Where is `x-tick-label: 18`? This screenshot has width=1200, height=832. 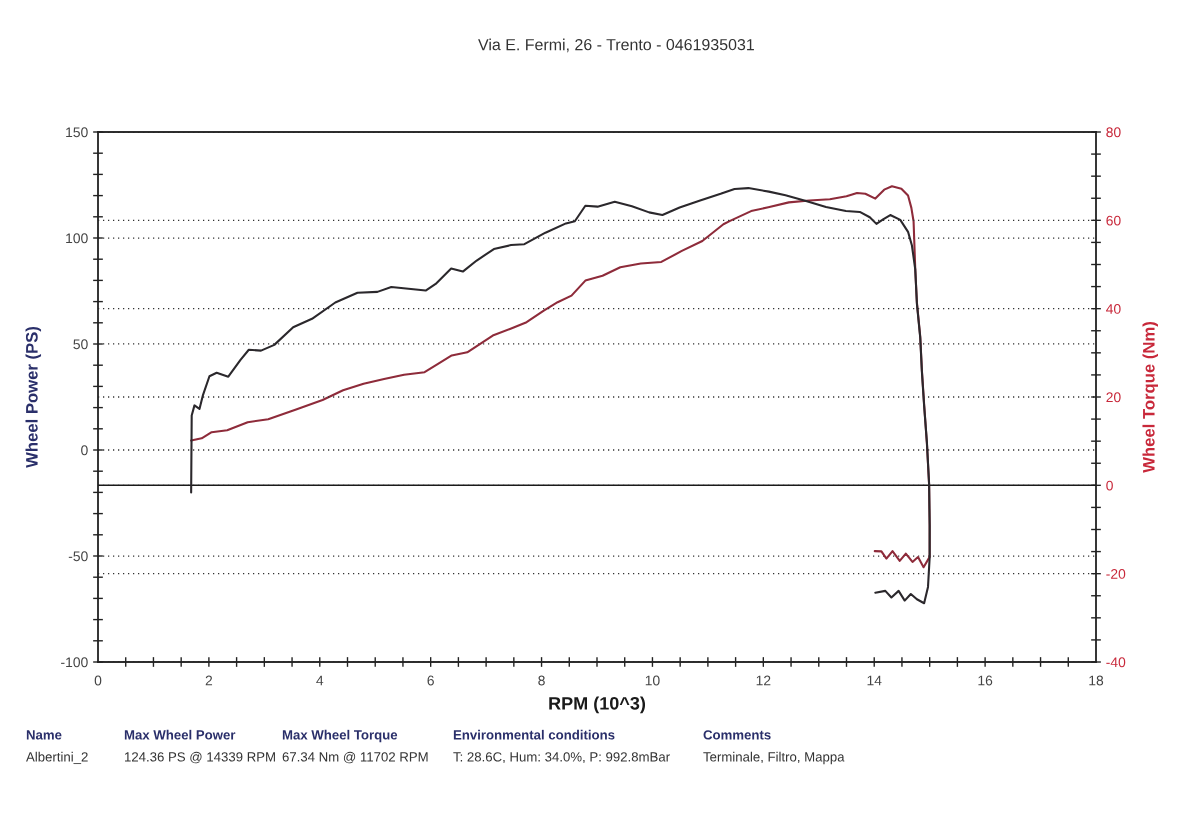 x-tick-label: 18 is located at coordinates (1096, 680).